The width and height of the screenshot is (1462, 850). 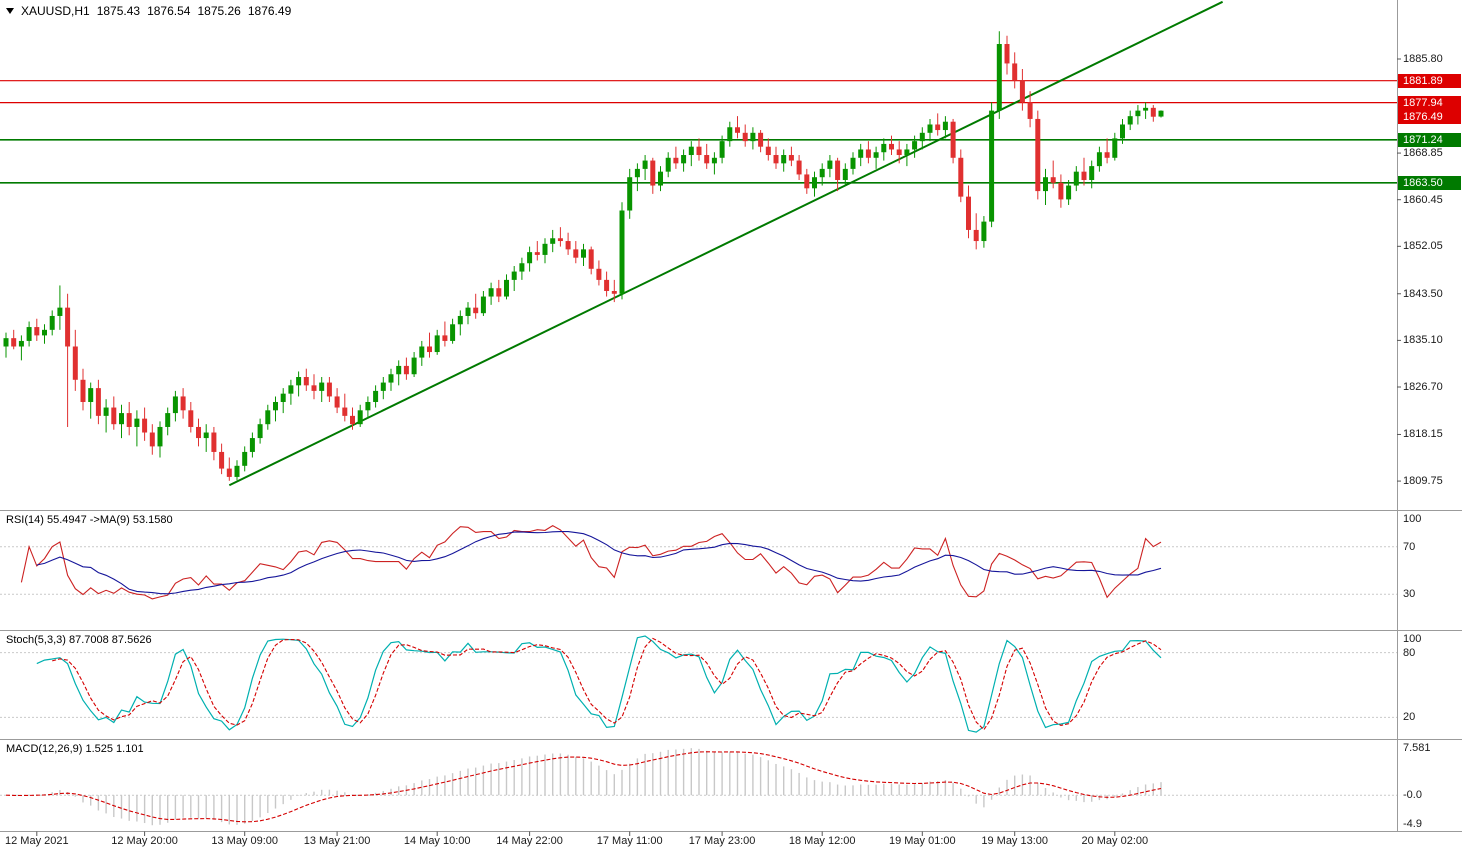 What do you see at coordinates (1429, 140) in the screenshot?
I see `price-level-tag: 1871.24` at bounding box center [1429, 140].